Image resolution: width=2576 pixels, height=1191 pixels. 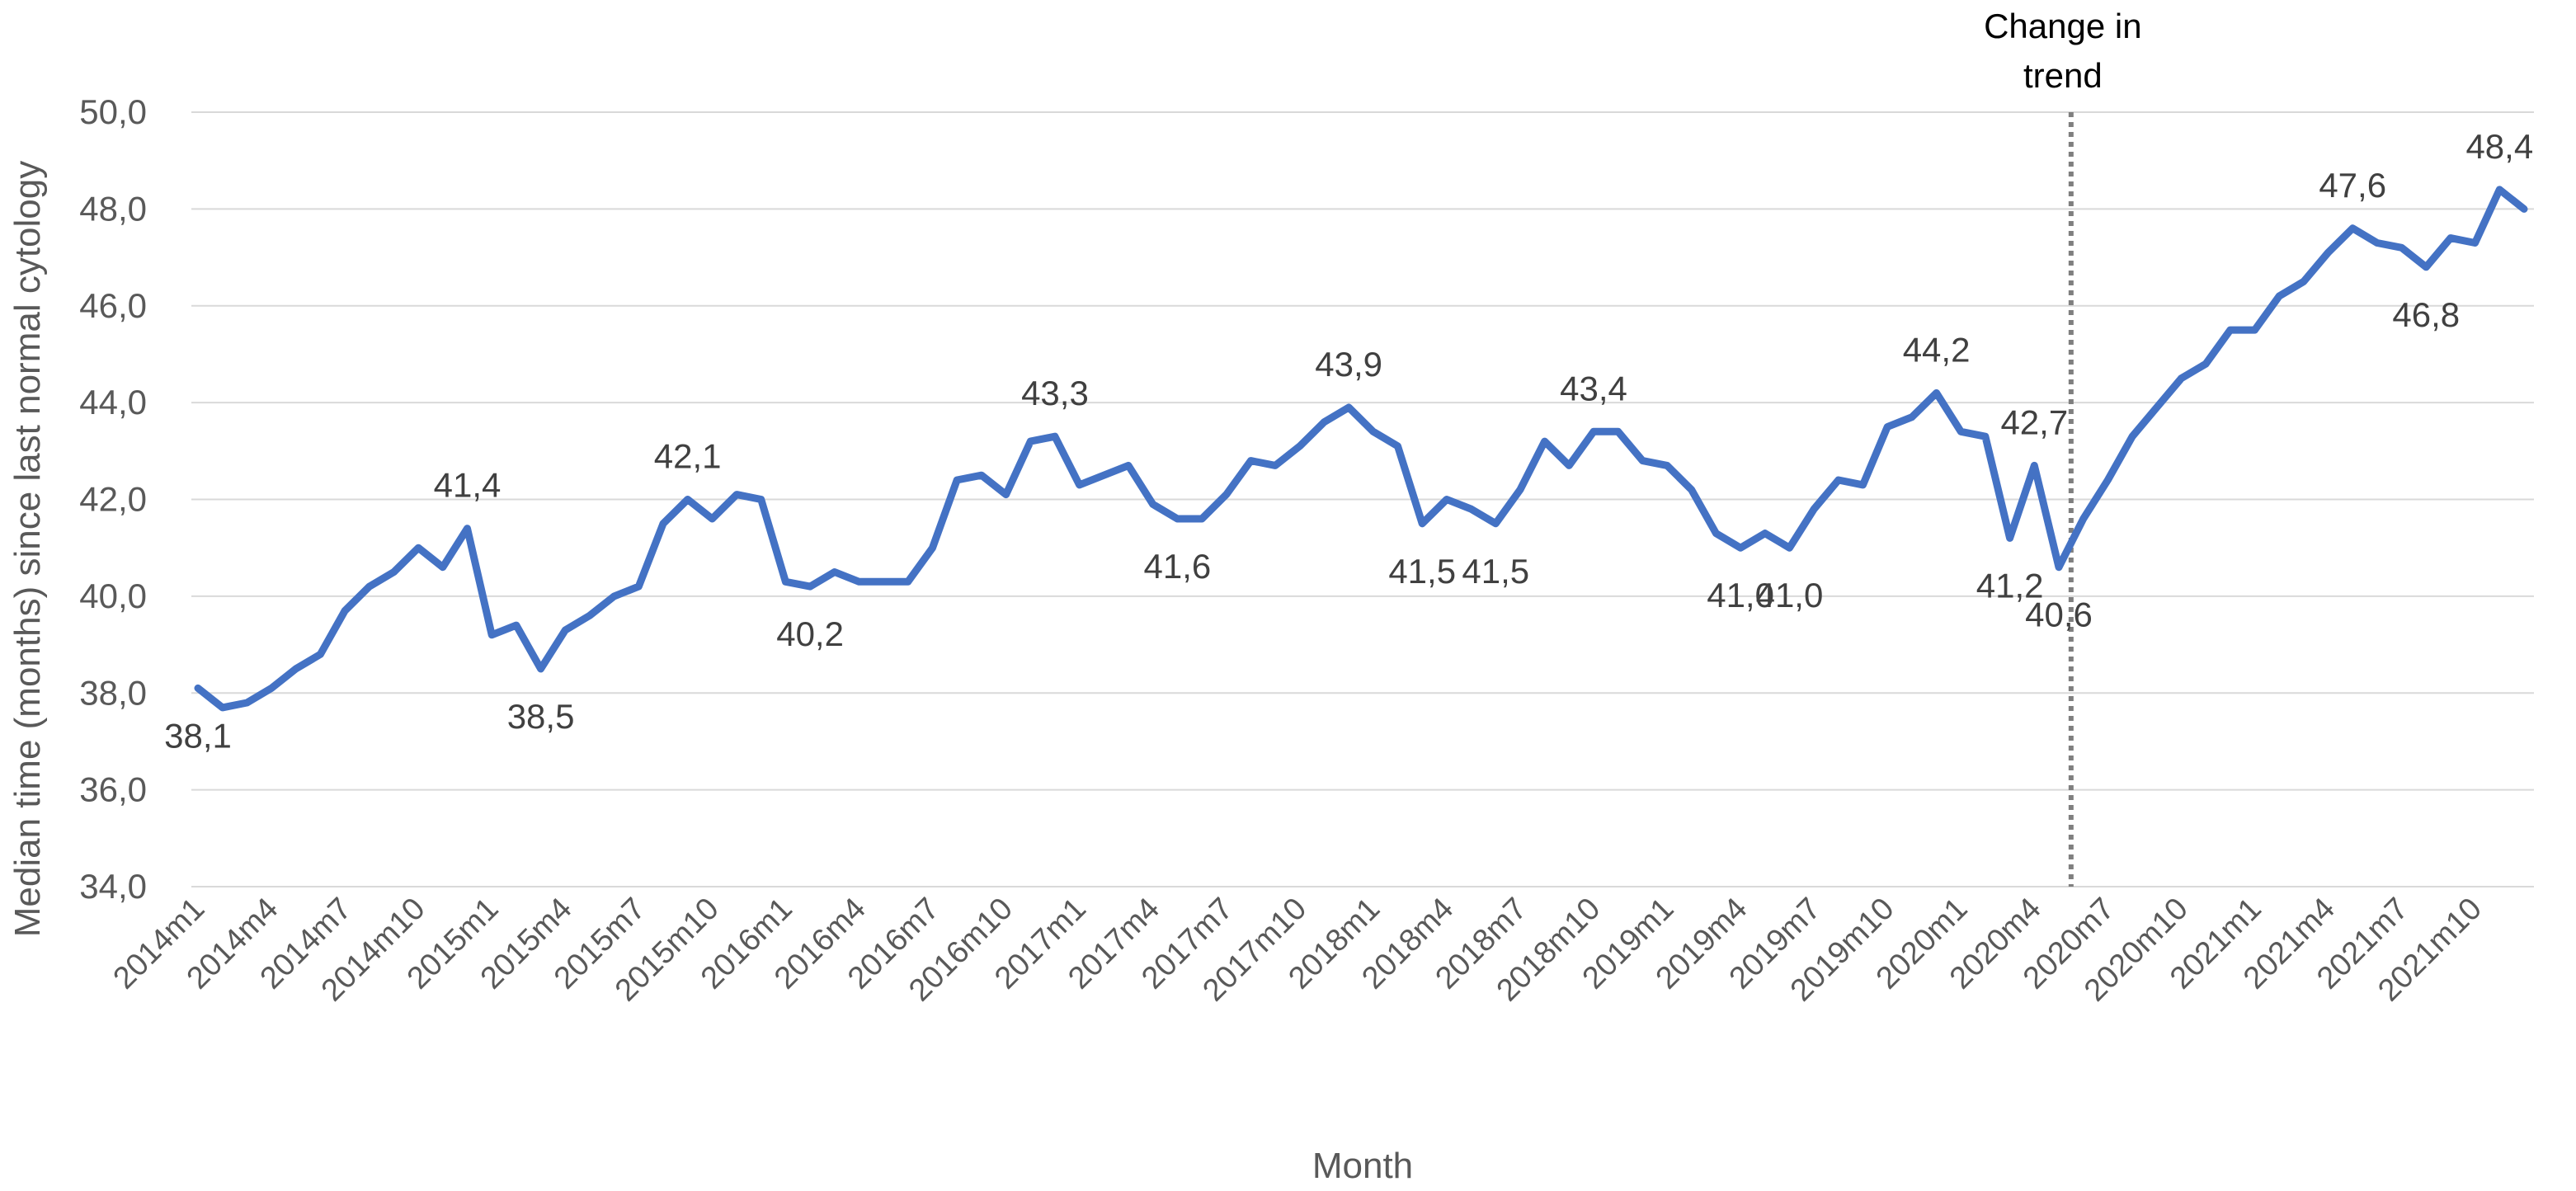 I want to click on data-label: 41,2, so click(x=2010, y=585).